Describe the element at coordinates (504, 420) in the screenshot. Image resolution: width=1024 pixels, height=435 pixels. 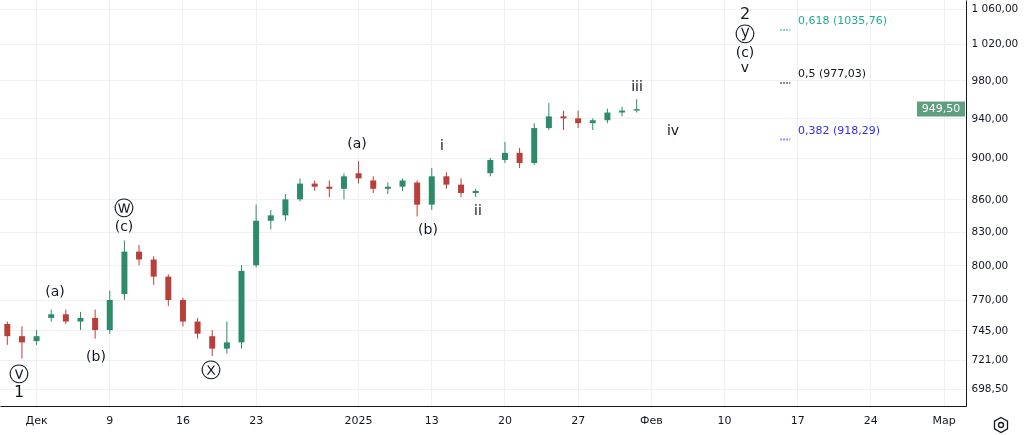
I see `x-tick-label: 20` at that location.